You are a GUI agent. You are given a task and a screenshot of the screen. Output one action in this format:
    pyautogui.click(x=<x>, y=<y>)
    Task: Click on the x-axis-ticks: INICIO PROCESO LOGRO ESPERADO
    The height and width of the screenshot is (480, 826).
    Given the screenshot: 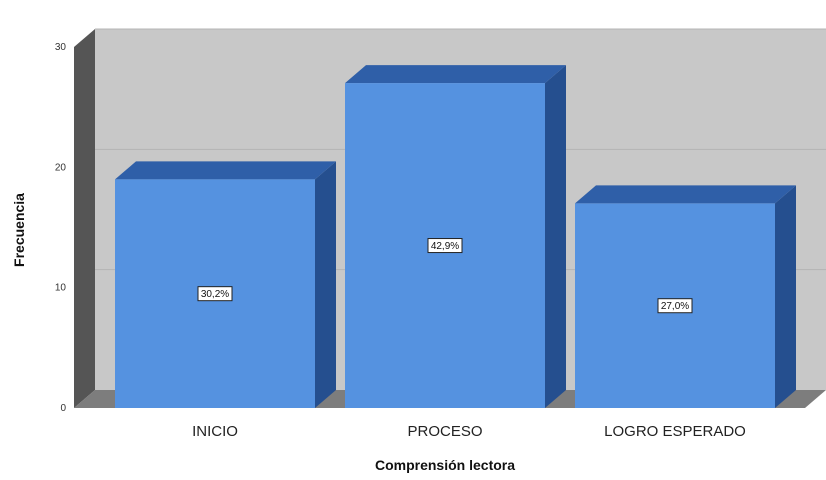 What is the action you would take?
    pyautogui.click(x=469, y=431)
    